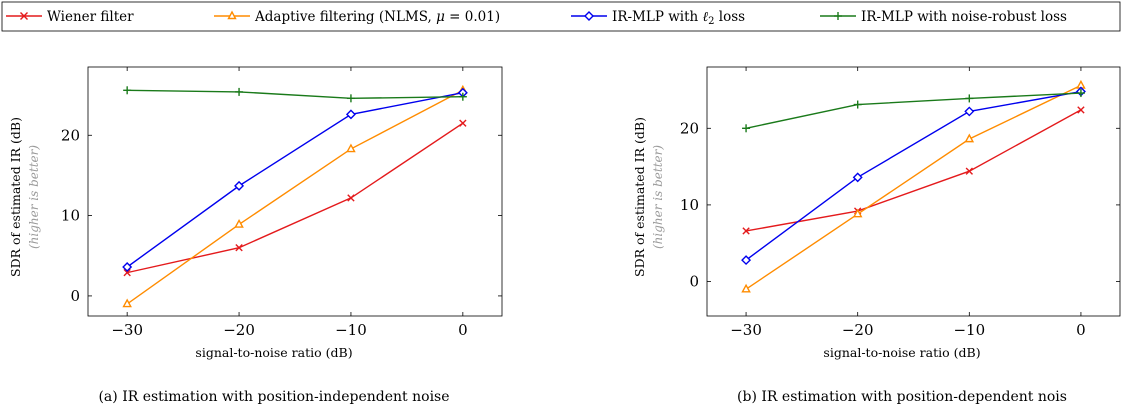 The image size is (1122, 415). Describe the element at coordinates (639, 197) in the screenshot. I see `y-axis-label-b: SDR of estimated IR (dB)` at that location.